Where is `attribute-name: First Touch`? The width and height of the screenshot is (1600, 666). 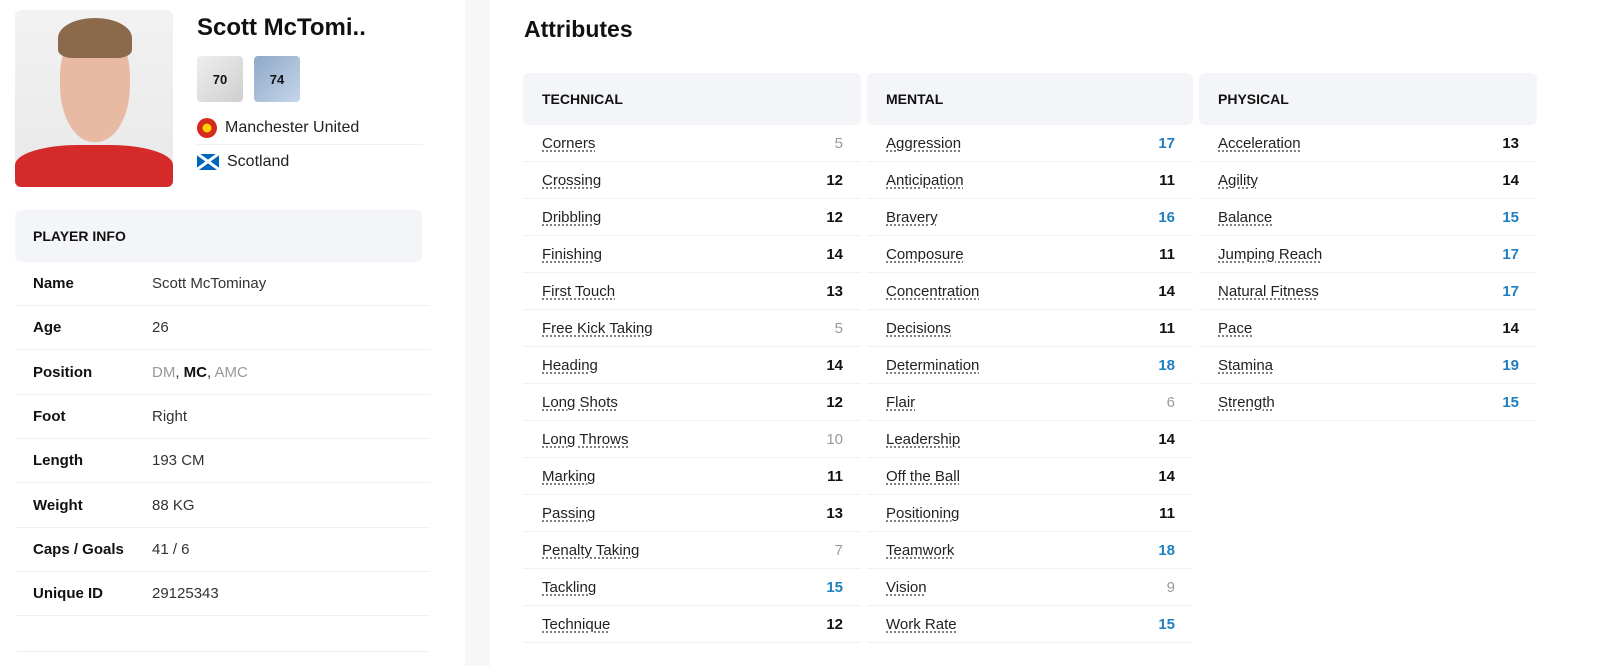 attribute-name: First Touch is located at coordinates (579, 291).